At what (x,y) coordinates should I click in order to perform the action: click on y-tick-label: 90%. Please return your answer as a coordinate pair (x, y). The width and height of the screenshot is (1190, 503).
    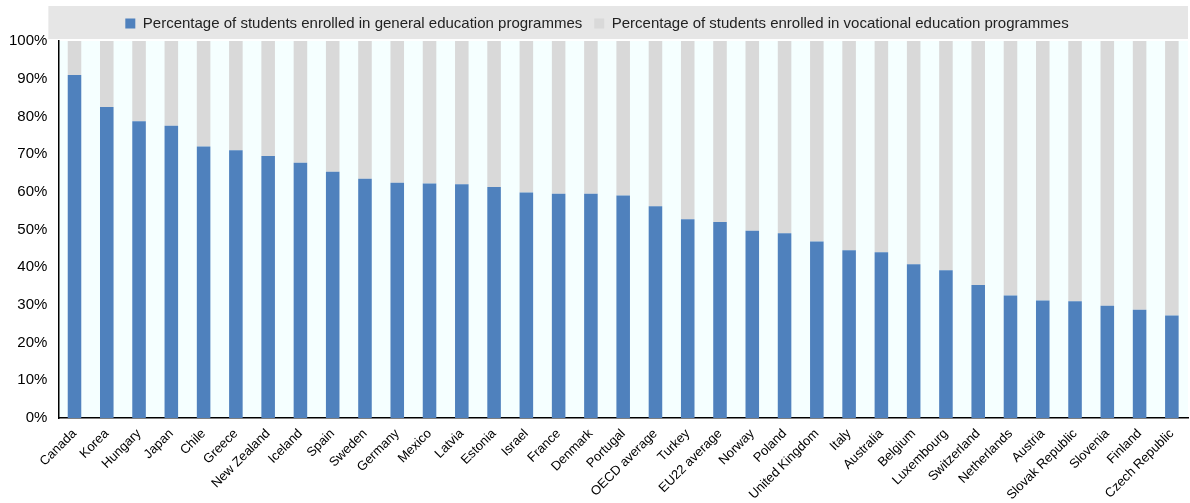
    Looking at the image, I should click on (32, 77).